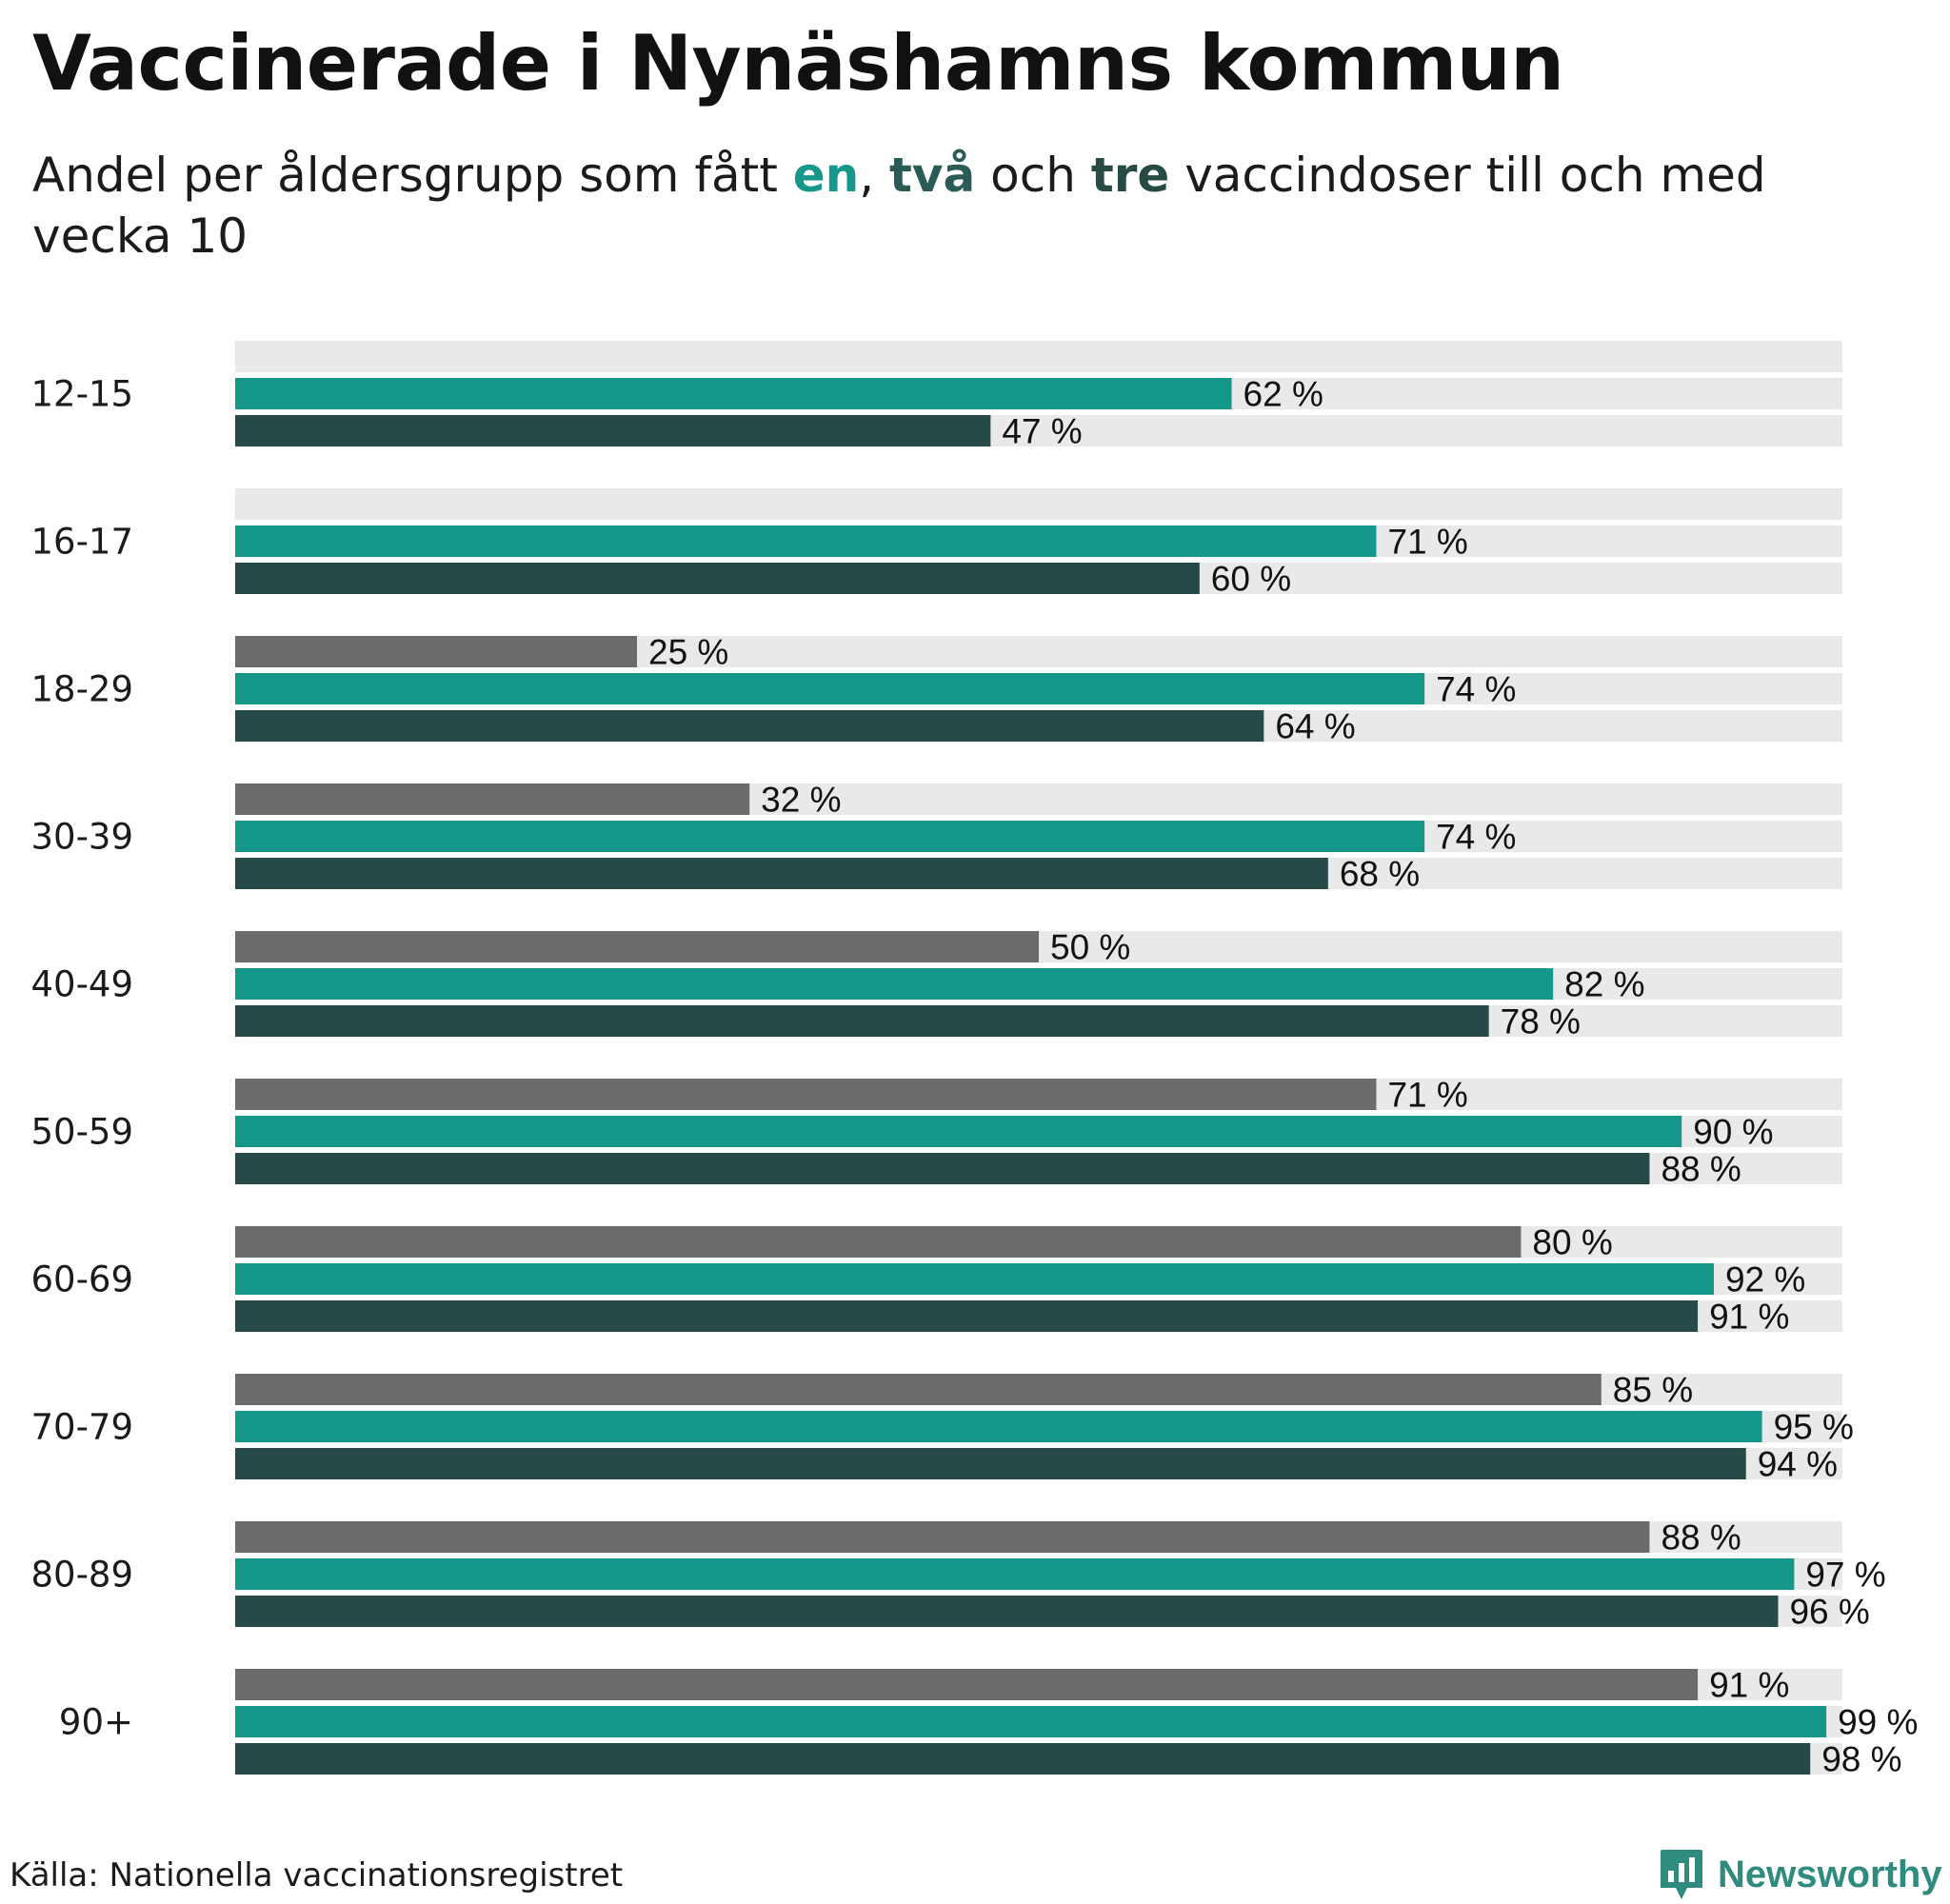  Describe the element at coordinates (81, 1279) in the screenshot. I see `age-group-label: 60-69` at that location.